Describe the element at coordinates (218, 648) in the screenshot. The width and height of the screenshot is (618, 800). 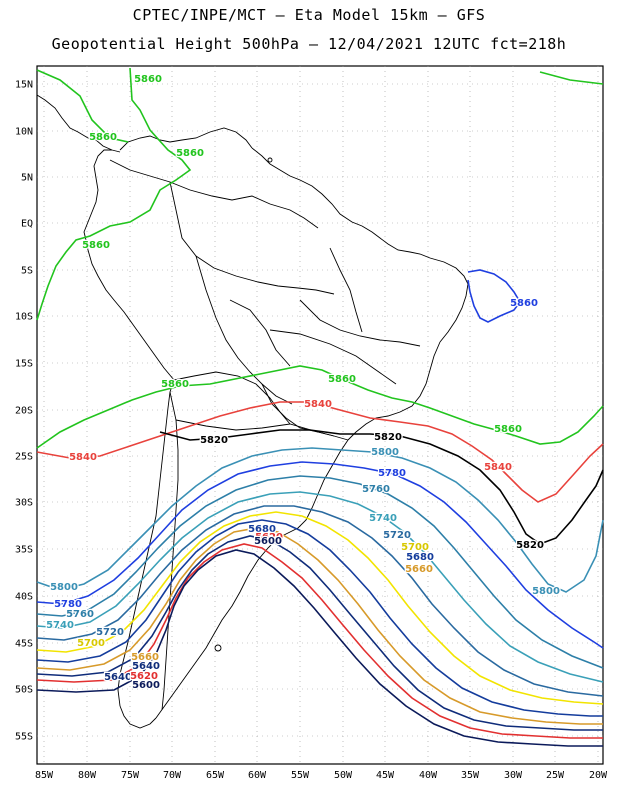
I see `island-falklands` at that location.